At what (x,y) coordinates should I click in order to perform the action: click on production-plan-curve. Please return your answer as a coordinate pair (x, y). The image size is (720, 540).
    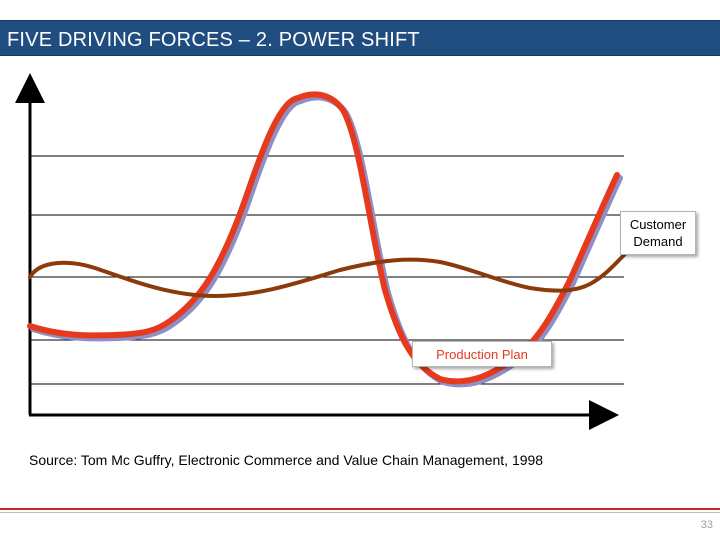
    Looking at the image, I should click on (327, 275).